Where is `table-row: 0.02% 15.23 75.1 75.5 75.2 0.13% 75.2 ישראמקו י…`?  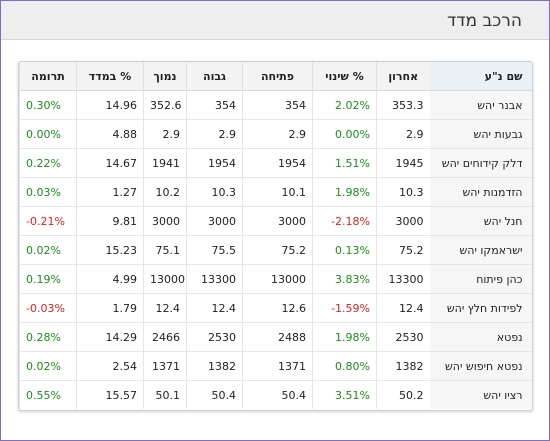 table-row: 0.02% 15.23 75.1 75.5 75.2 0.13% 75.2 ישראמקו י… is located at coordinates (275, 250).